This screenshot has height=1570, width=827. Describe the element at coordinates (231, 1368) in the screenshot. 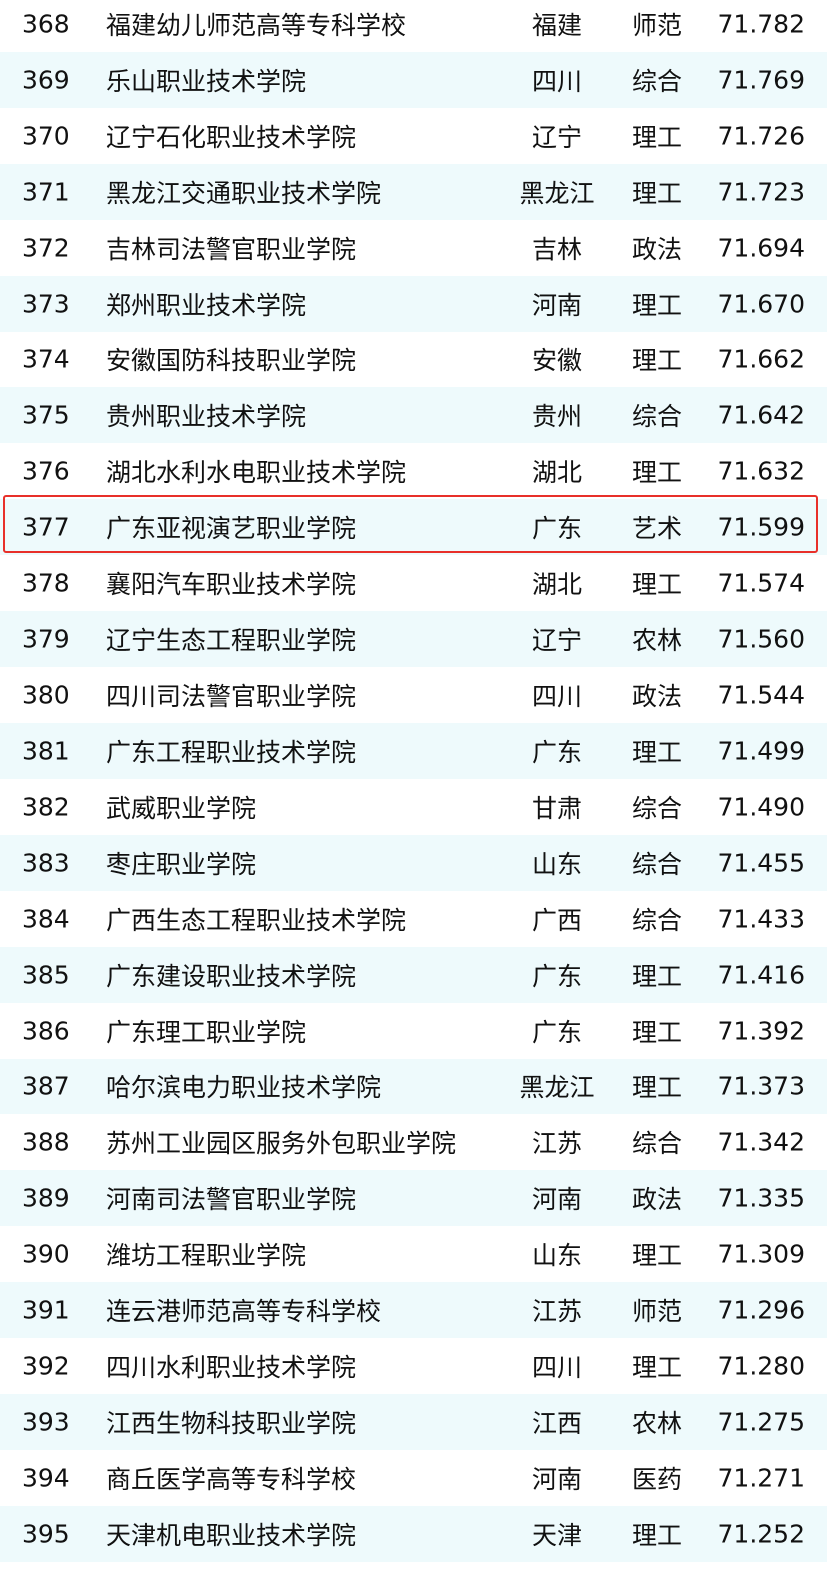

I see `cell-name: 四川水利职业技术学院` at that location.